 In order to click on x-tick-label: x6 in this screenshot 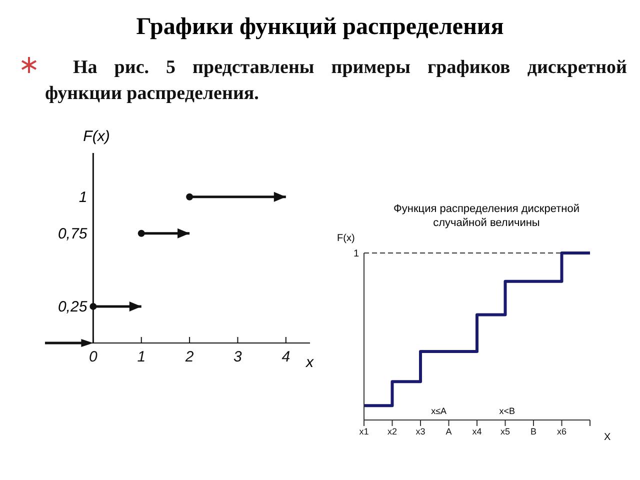, I will do `click(561, 431)`.